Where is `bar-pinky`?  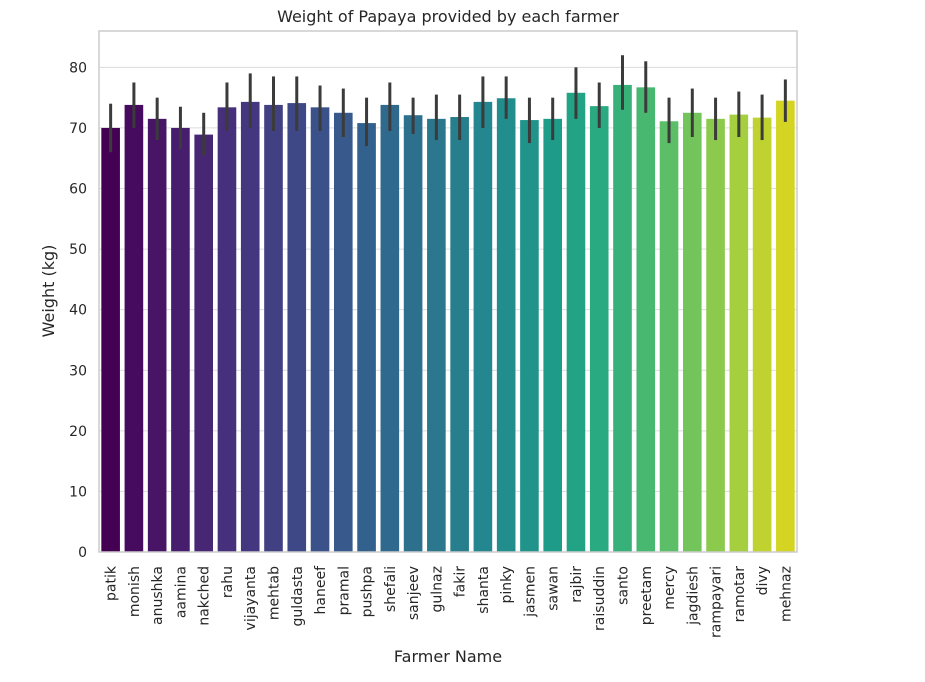 bar-pinky is located at coordinates (506, 325).